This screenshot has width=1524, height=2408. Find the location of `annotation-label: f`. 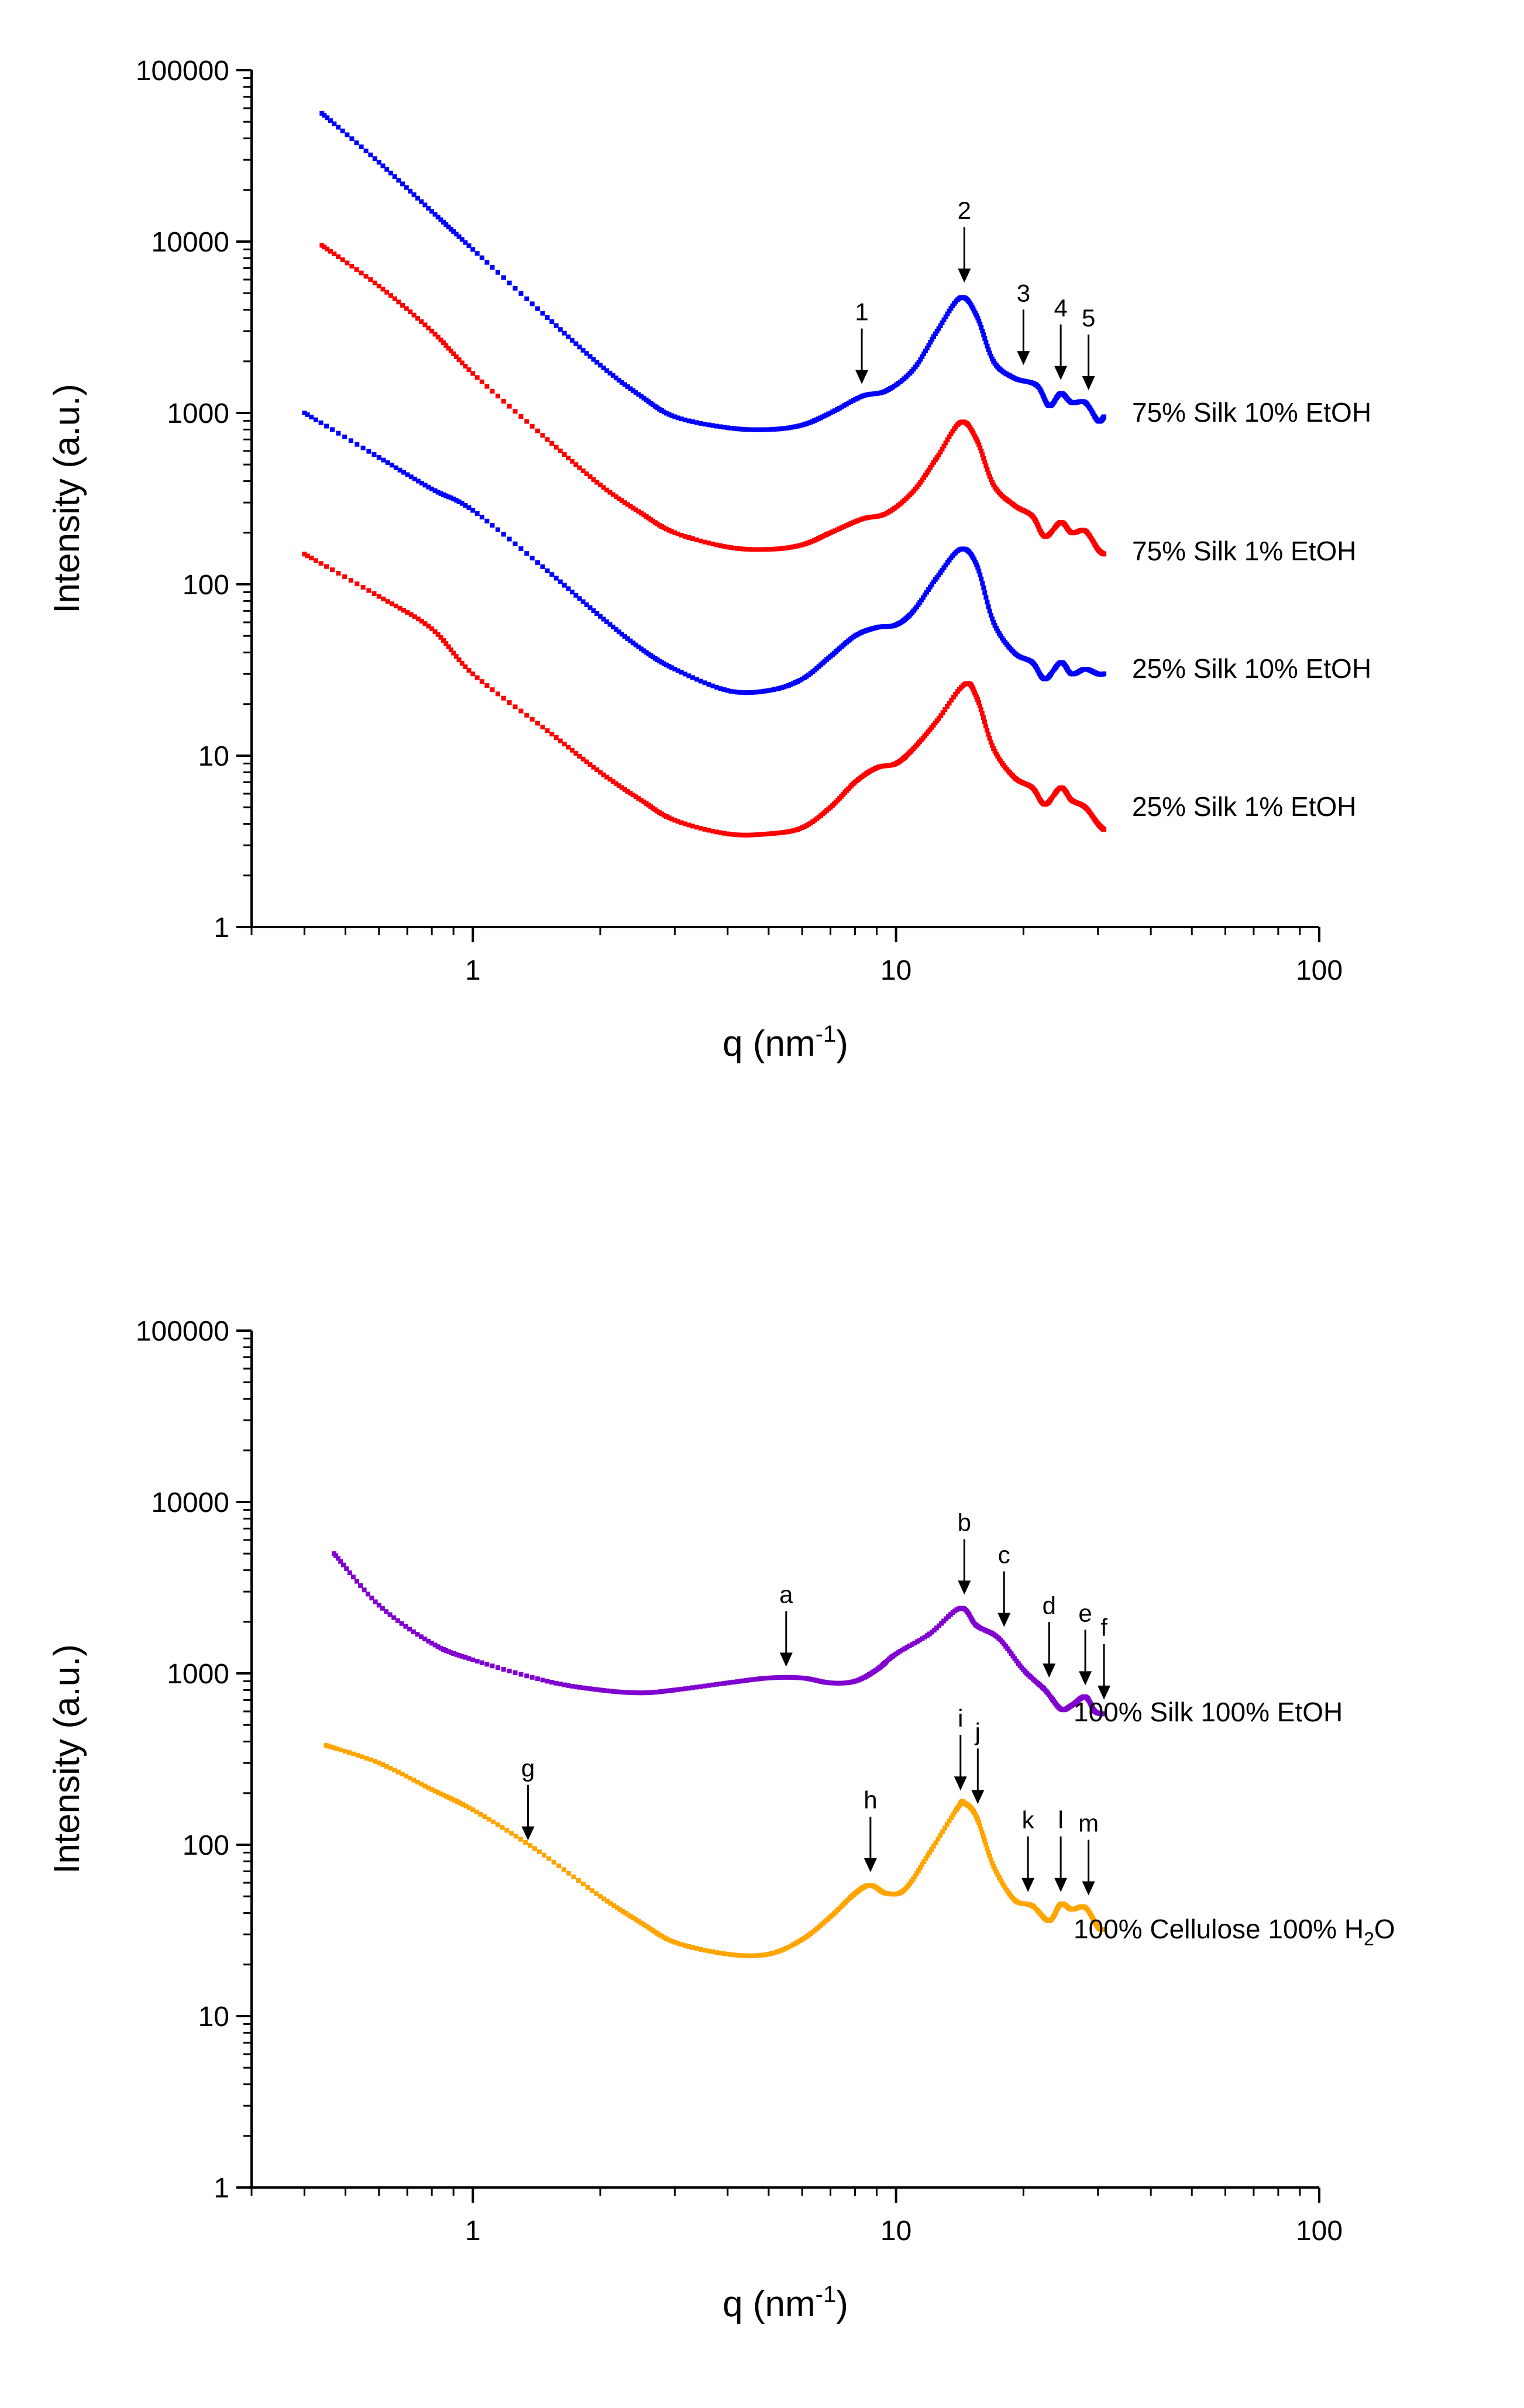

annotation-label: f is located at coordinates (1103, 1628).